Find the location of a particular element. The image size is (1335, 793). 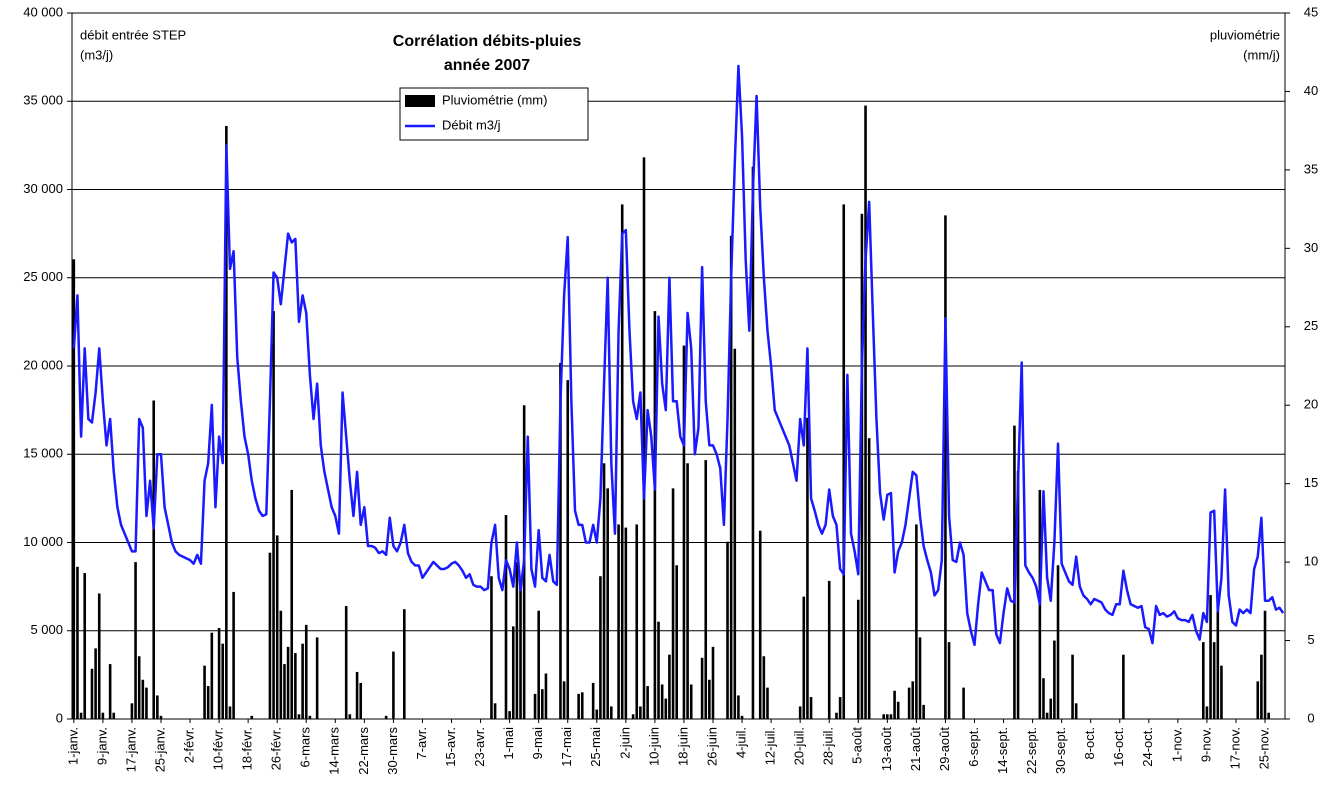

x-tick-label: 1-janv. is located at coordinates (72, 746).